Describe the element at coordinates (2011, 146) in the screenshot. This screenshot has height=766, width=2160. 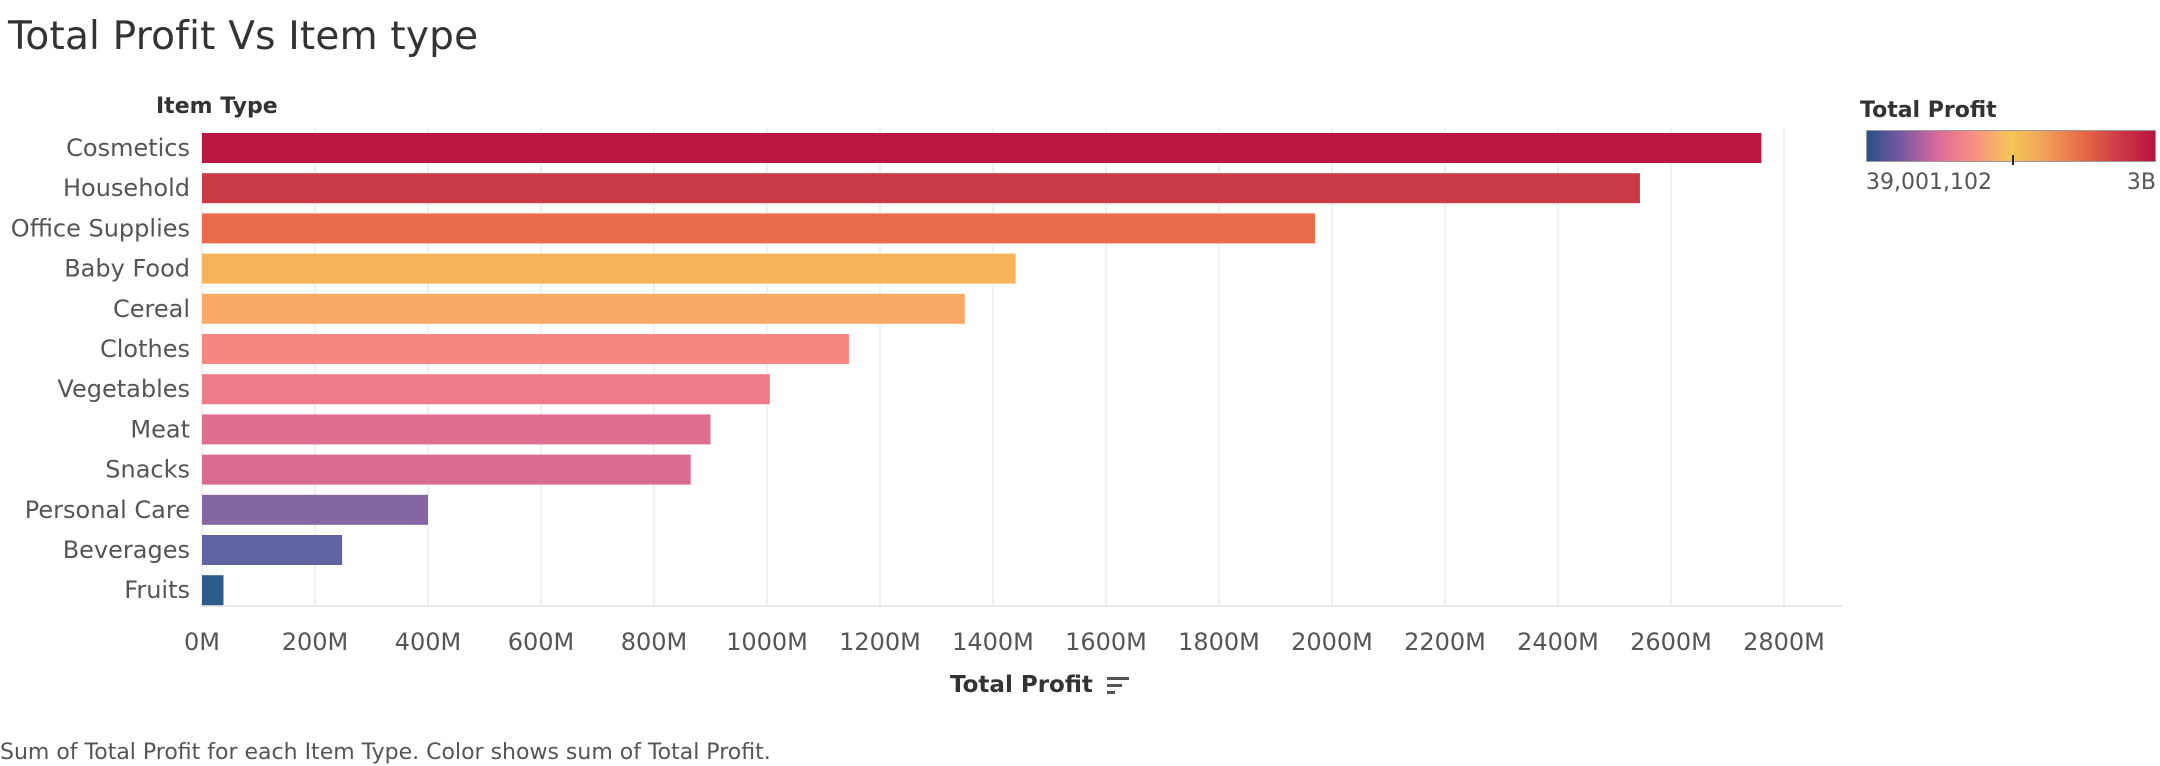
I see `color-legend-gradient` at that location.